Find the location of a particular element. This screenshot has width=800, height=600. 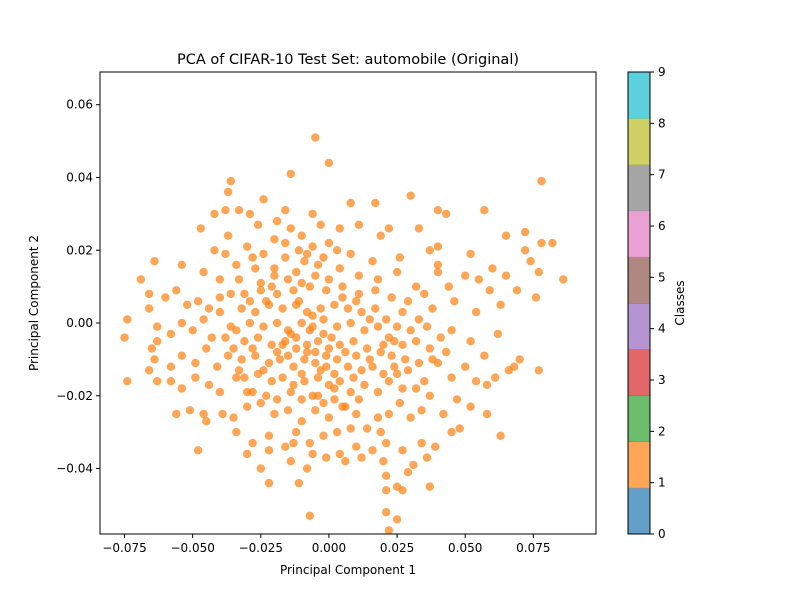

x-tick-label: −0.075 is located at coordinates (124, 548).